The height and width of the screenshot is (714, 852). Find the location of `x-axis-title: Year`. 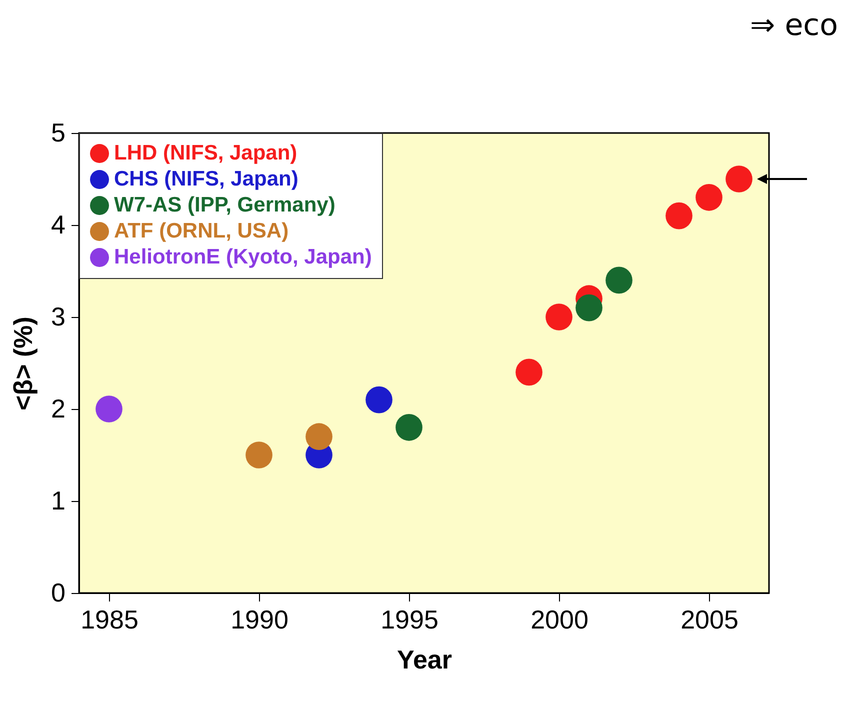

x-axis-title: Year is located at coordinates (424, 659).